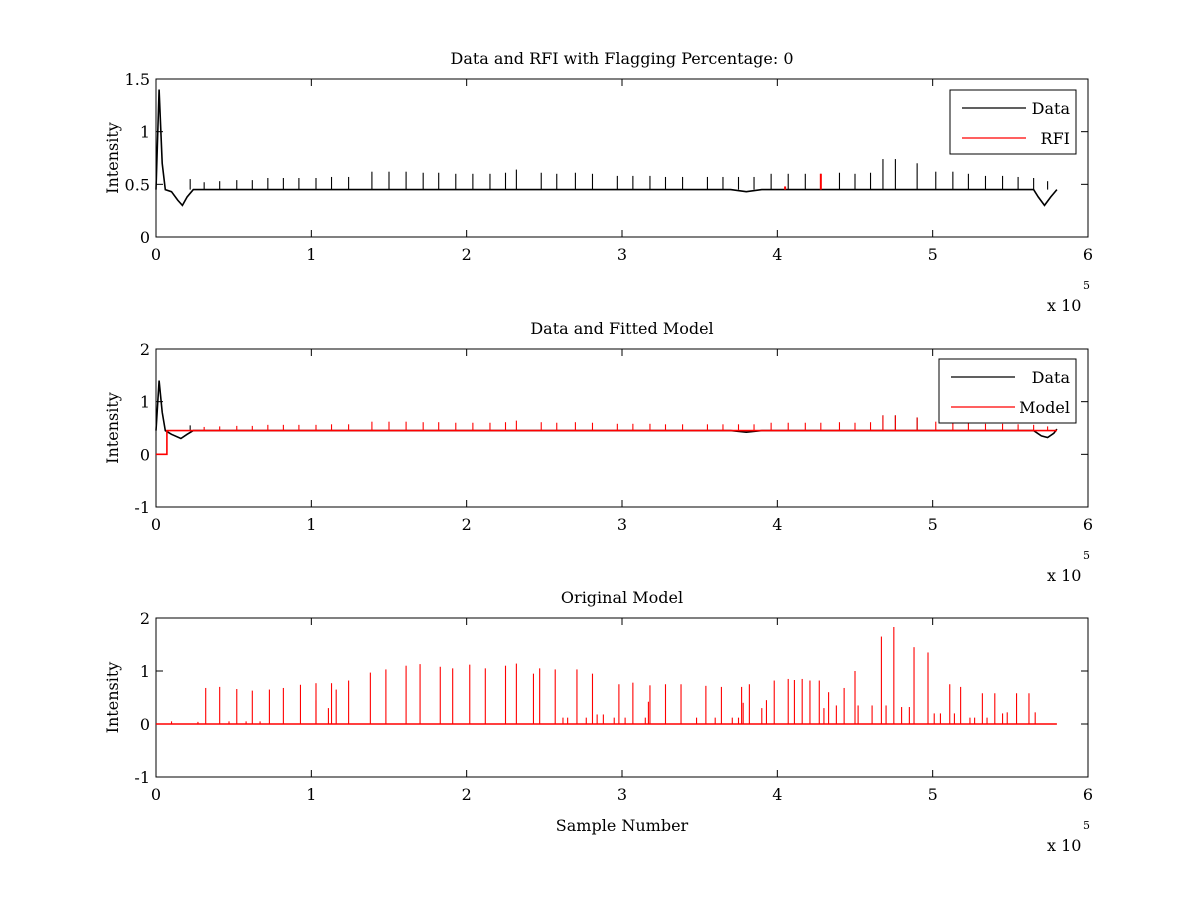  I want to click on x-axis-label: Sample Number, so click(622, 825).